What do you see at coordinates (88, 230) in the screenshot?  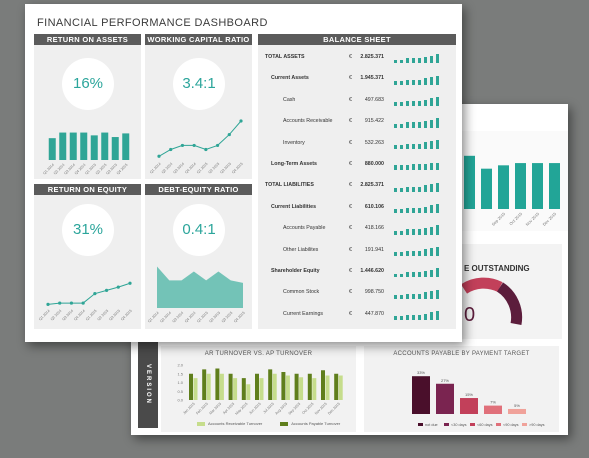 I see `roe-value: 31%` at bounding box center [88, 230].